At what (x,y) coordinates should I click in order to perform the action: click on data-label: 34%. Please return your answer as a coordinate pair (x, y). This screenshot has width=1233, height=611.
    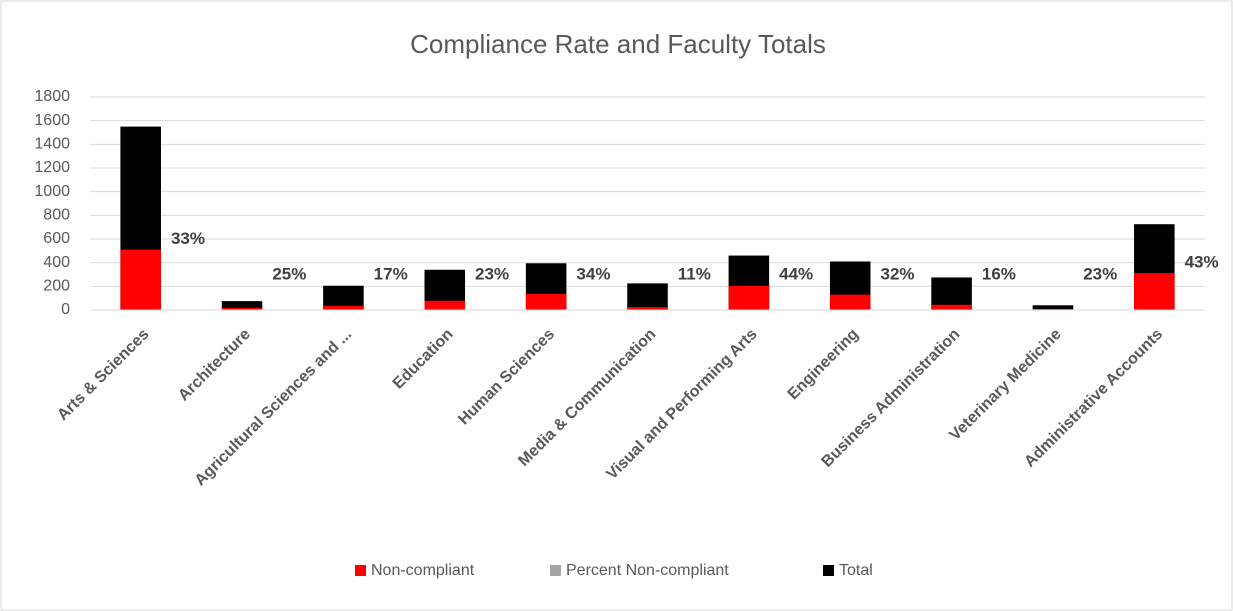
    Looking at the image, I should click on (593, 273).